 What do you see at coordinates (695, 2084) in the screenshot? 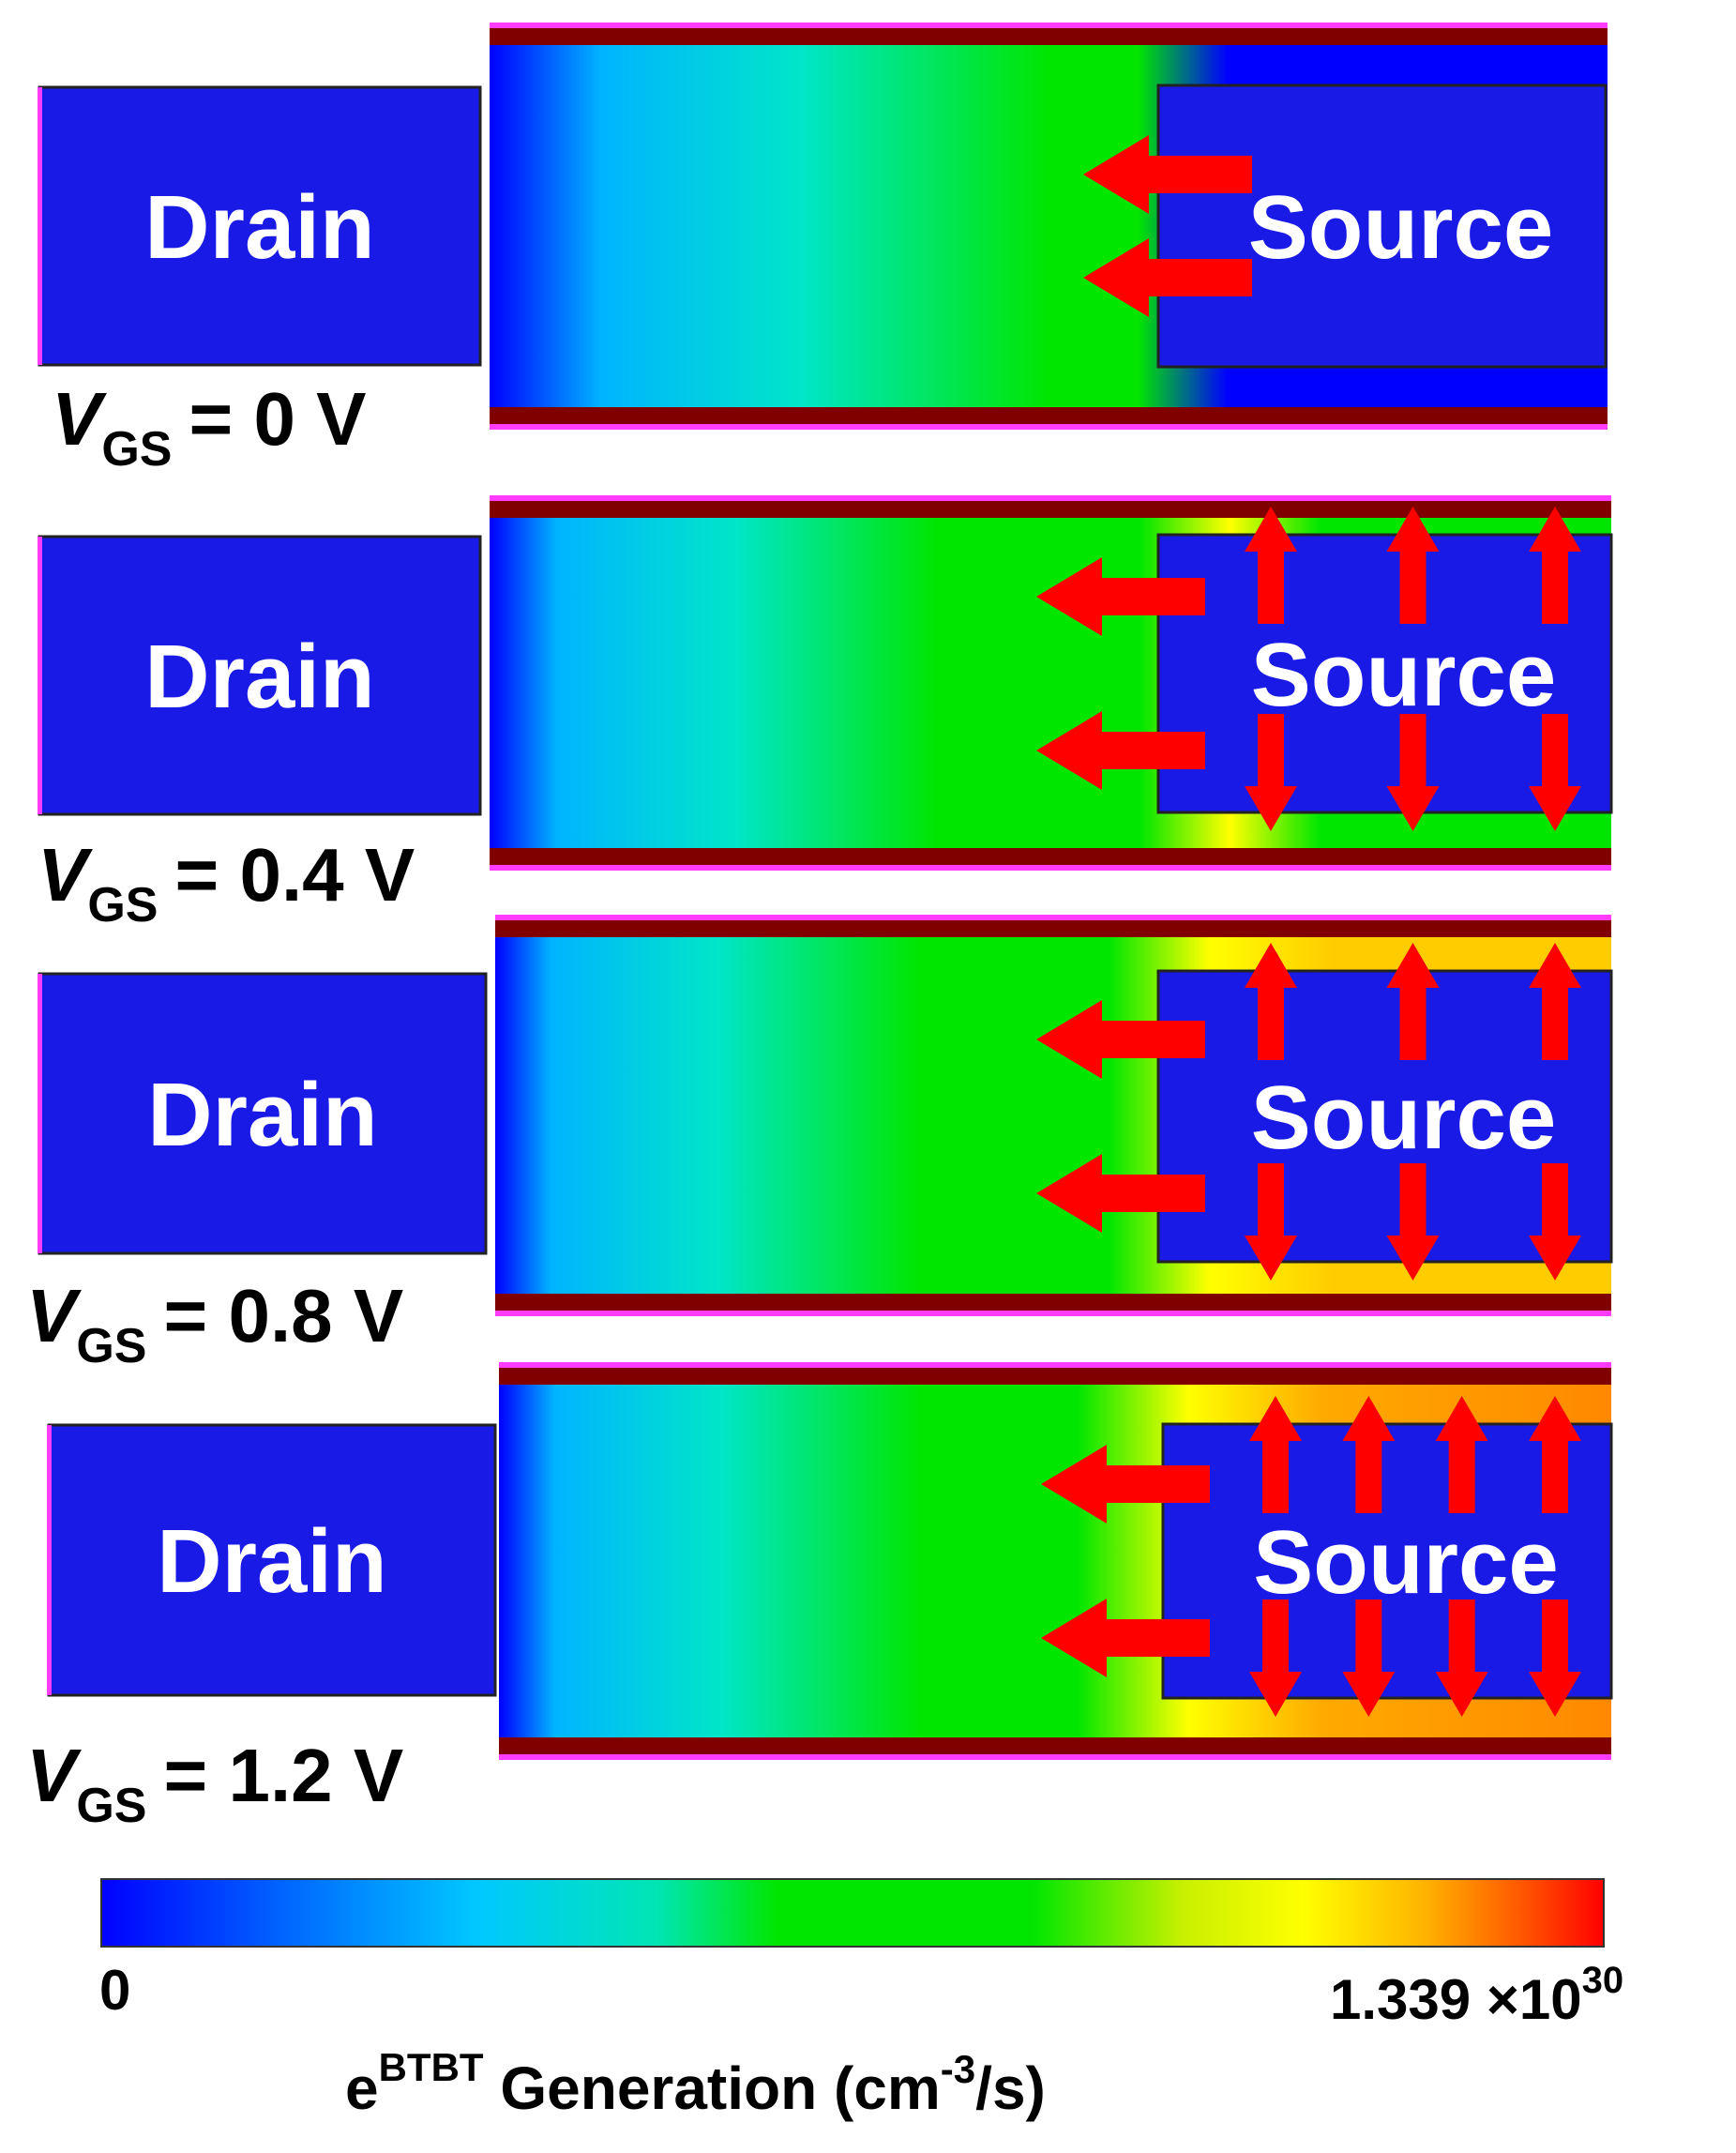
I see `colorbar-title: eBTBT Generation (cm-3/s)` at bounding box center [695, 2084].